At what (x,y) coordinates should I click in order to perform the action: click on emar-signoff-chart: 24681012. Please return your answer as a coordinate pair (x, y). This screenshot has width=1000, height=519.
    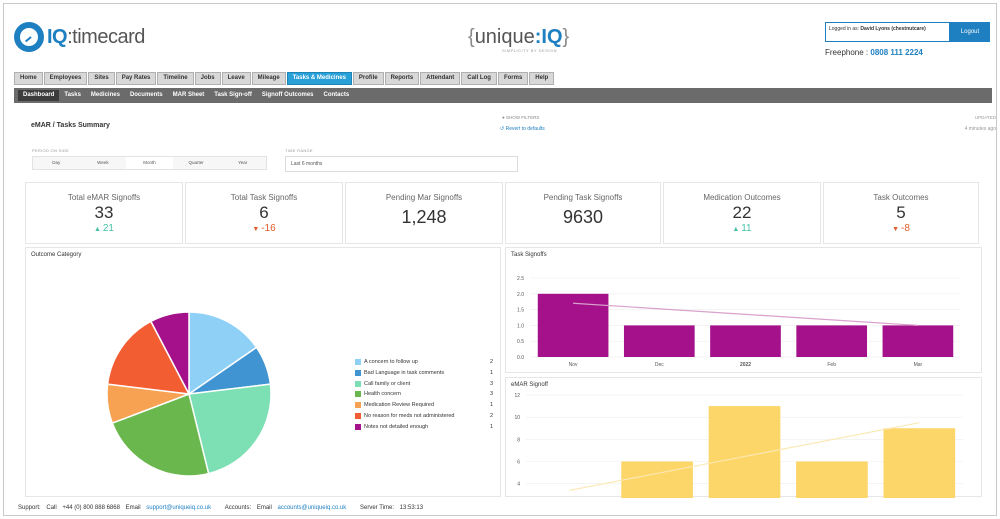
    Looking at the image, I should click on (738, 445).